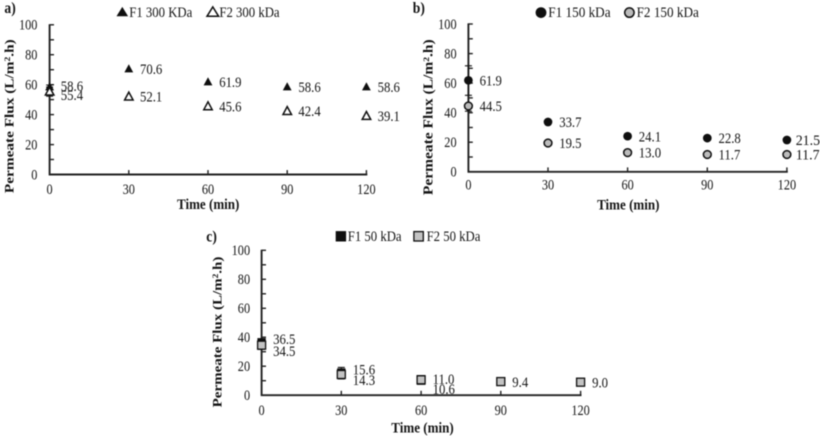 Image resolution: width=820 pixels, height=441 pixels. I want to click on svg-text: F2 150 kDa, so click(668, 12).